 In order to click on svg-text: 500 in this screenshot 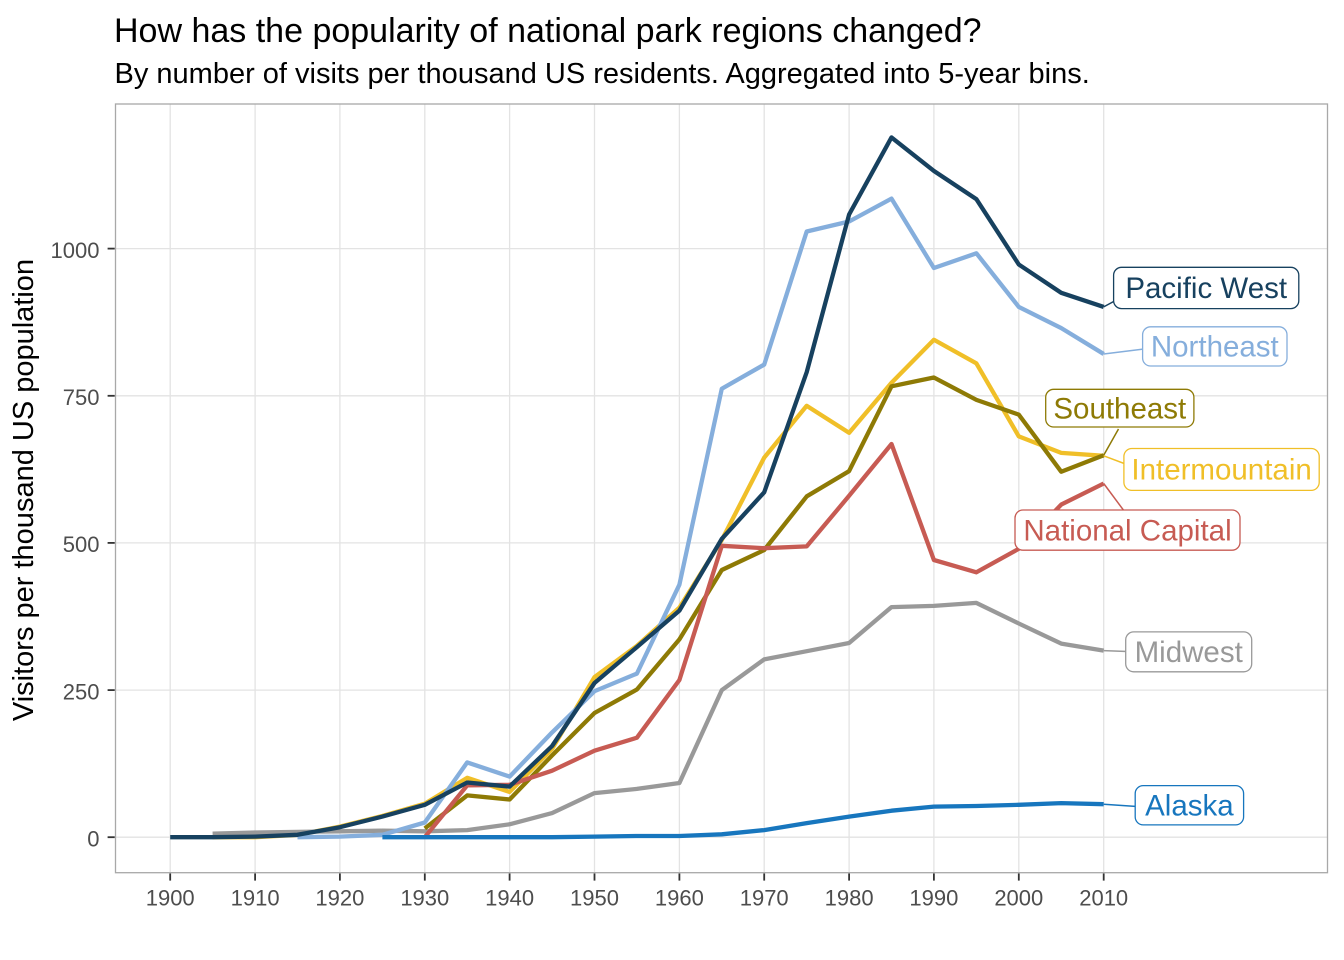, I will do `click(81, 544)`.